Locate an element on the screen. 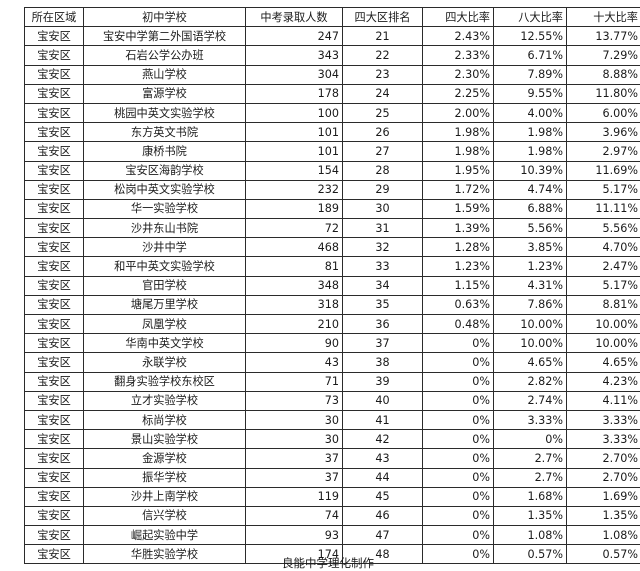 The width and height of the screenshot is (640, 571). cell-rank: 47 is located at coordinates (383, 535).